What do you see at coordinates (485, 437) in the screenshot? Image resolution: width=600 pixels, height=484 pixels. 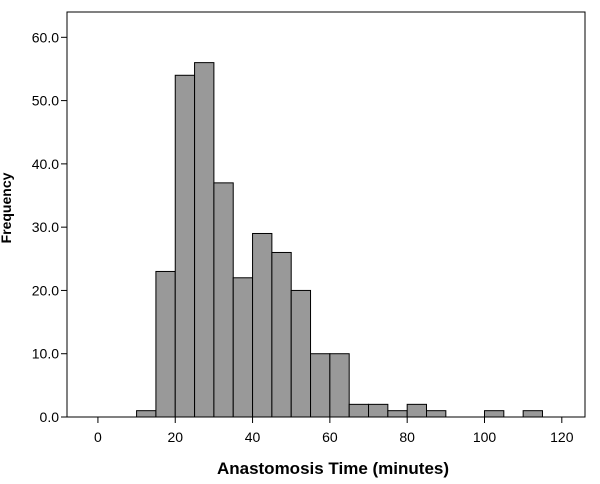 I see `x-tick-label: 100` at bounding box center [485, 437].